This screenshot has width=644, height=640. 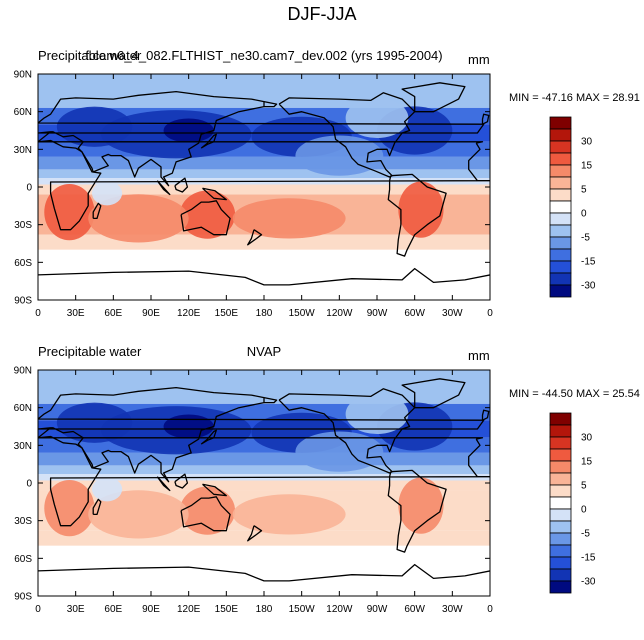 I want to click on colorbar-label: -15, so click(x=588, y=558).